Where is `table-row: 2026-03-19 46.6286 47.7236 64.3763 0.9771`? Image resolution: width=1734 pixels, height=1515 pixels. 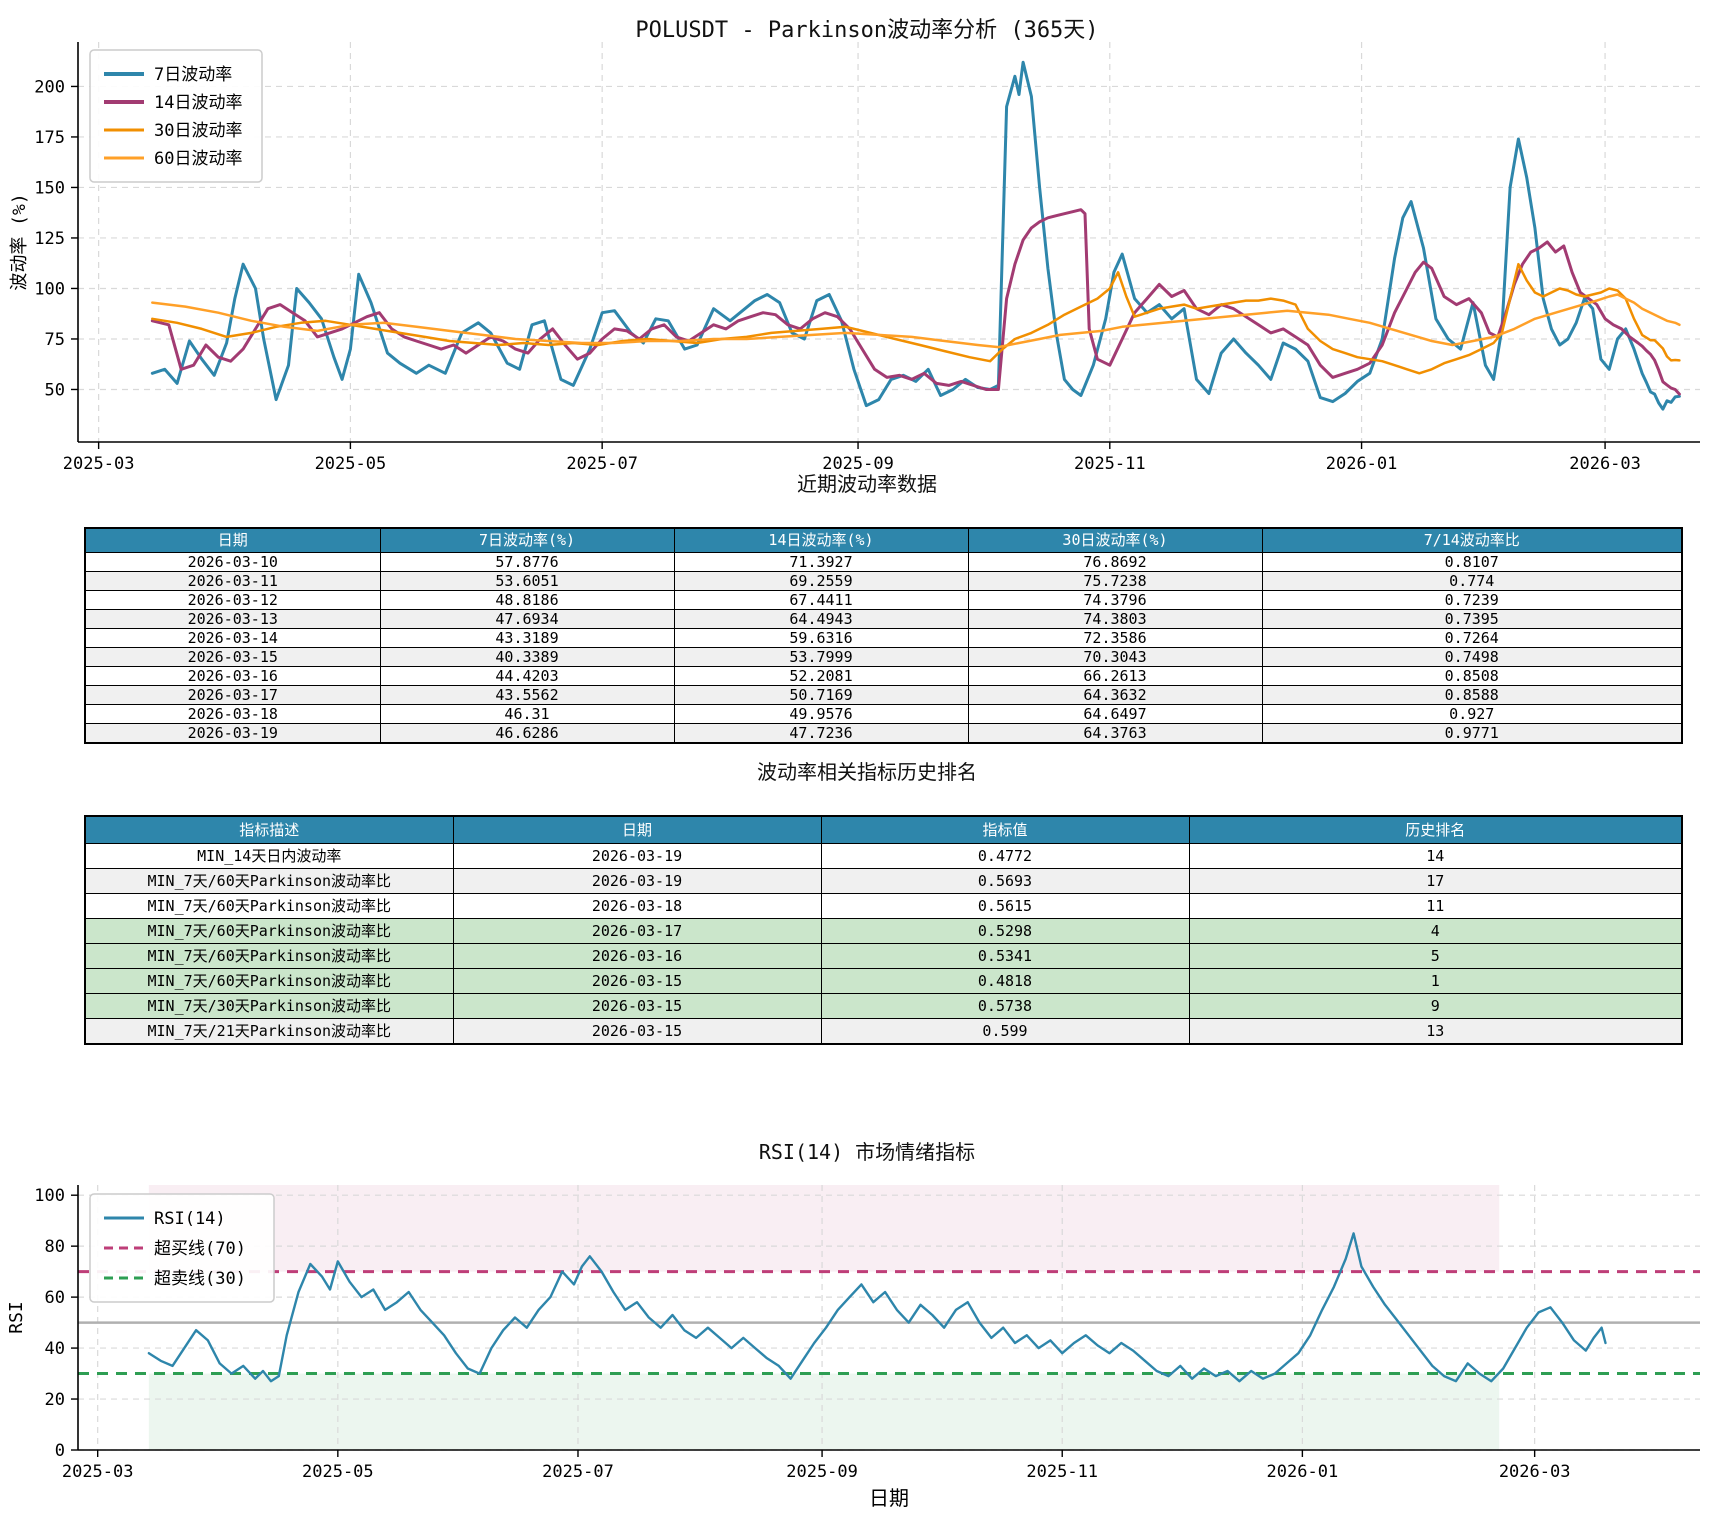
table-row: 2026-03-19 46.6286 47.7236 64.3763 0.9771 is located at coordinates (883, 733).